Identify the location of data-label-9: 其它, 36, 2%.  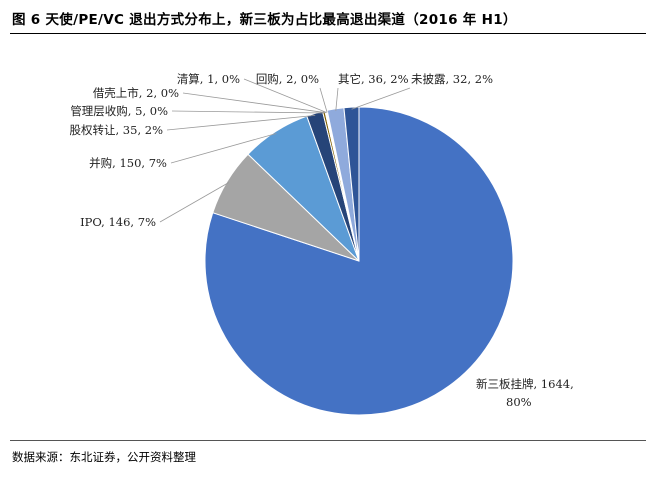
(373, 79).